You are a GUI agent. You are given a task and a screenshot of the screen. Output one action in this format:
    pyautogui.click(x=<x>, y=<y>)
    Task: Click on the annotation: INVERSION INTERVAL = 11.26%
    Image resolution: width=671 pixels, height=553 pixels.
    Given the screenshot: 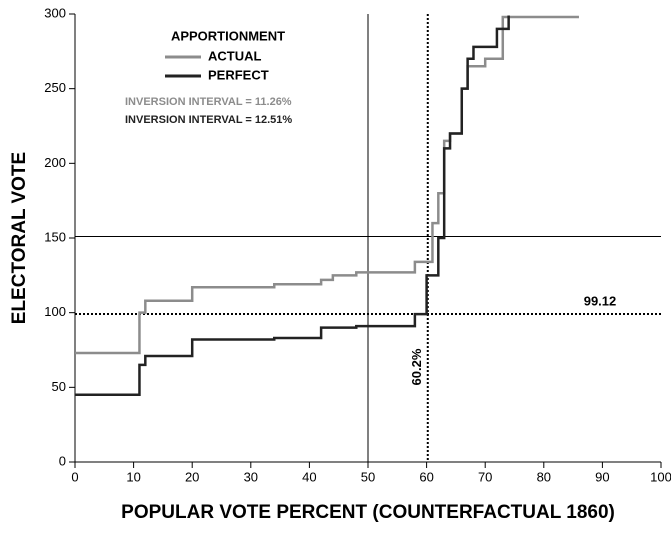 What is the action you would take?
    pyautogui.click(x=208, y=102)
    